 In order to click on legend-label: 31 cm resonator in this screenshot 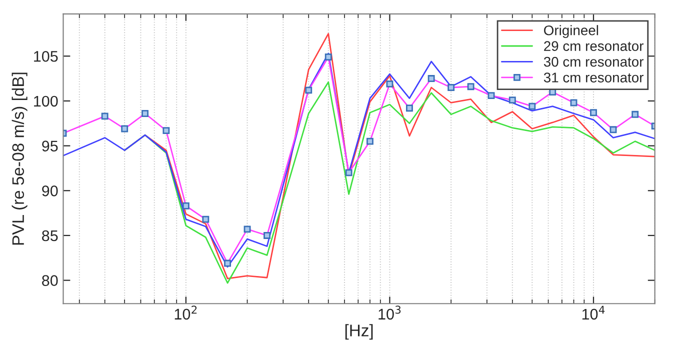, I will do `click(594, 77)`.